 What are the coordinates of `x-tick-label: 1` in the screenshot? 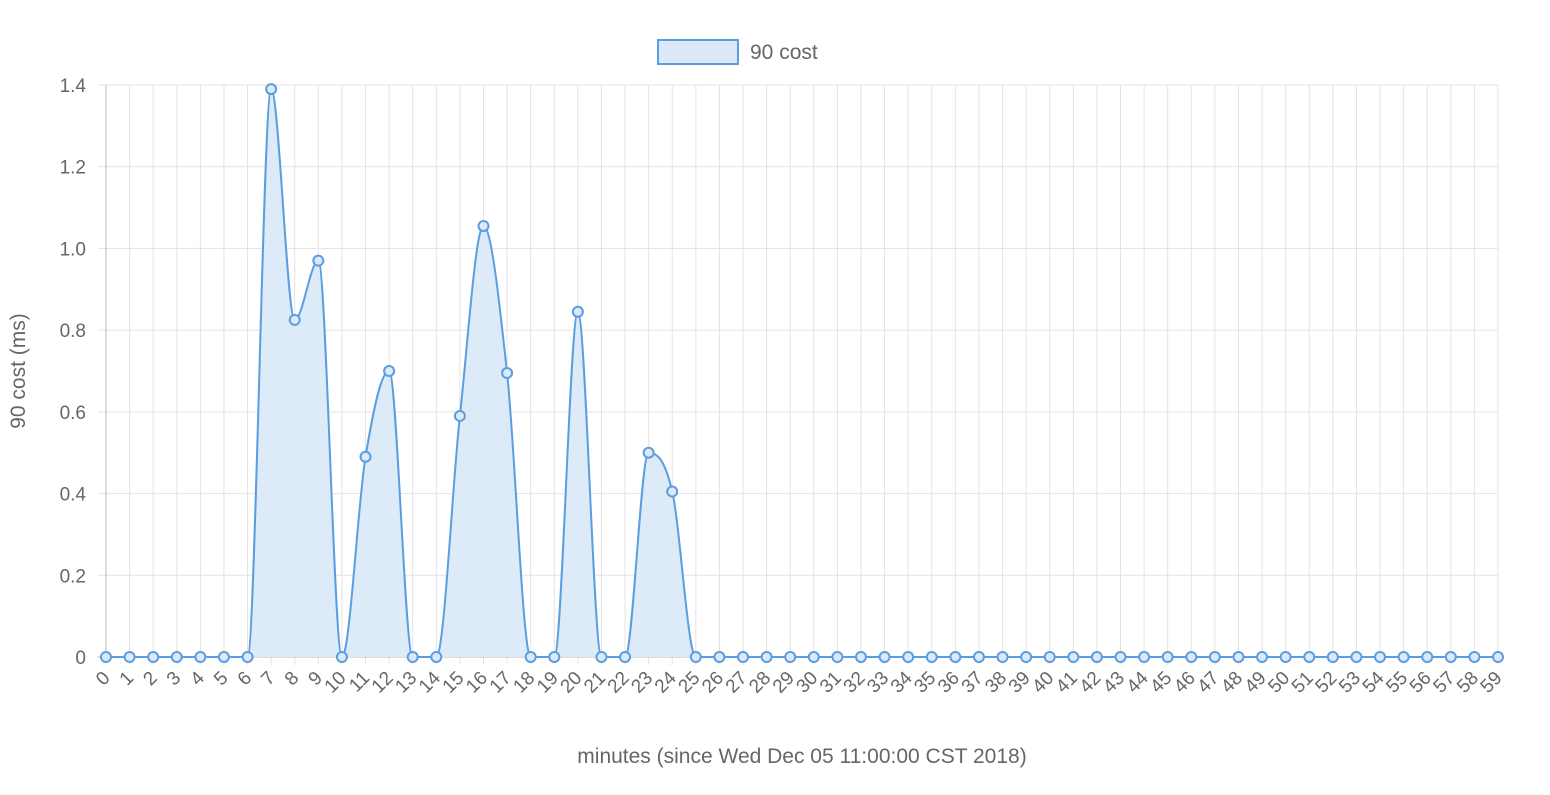 It's located at (127, 679).